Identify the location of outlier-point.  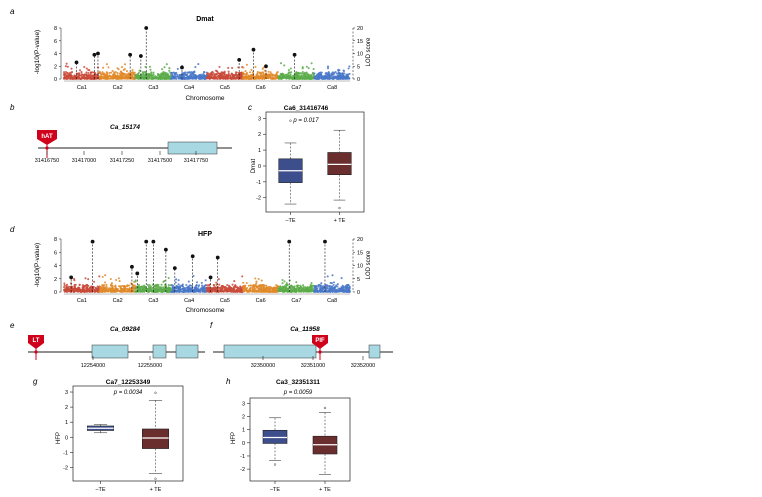
(290, 120).